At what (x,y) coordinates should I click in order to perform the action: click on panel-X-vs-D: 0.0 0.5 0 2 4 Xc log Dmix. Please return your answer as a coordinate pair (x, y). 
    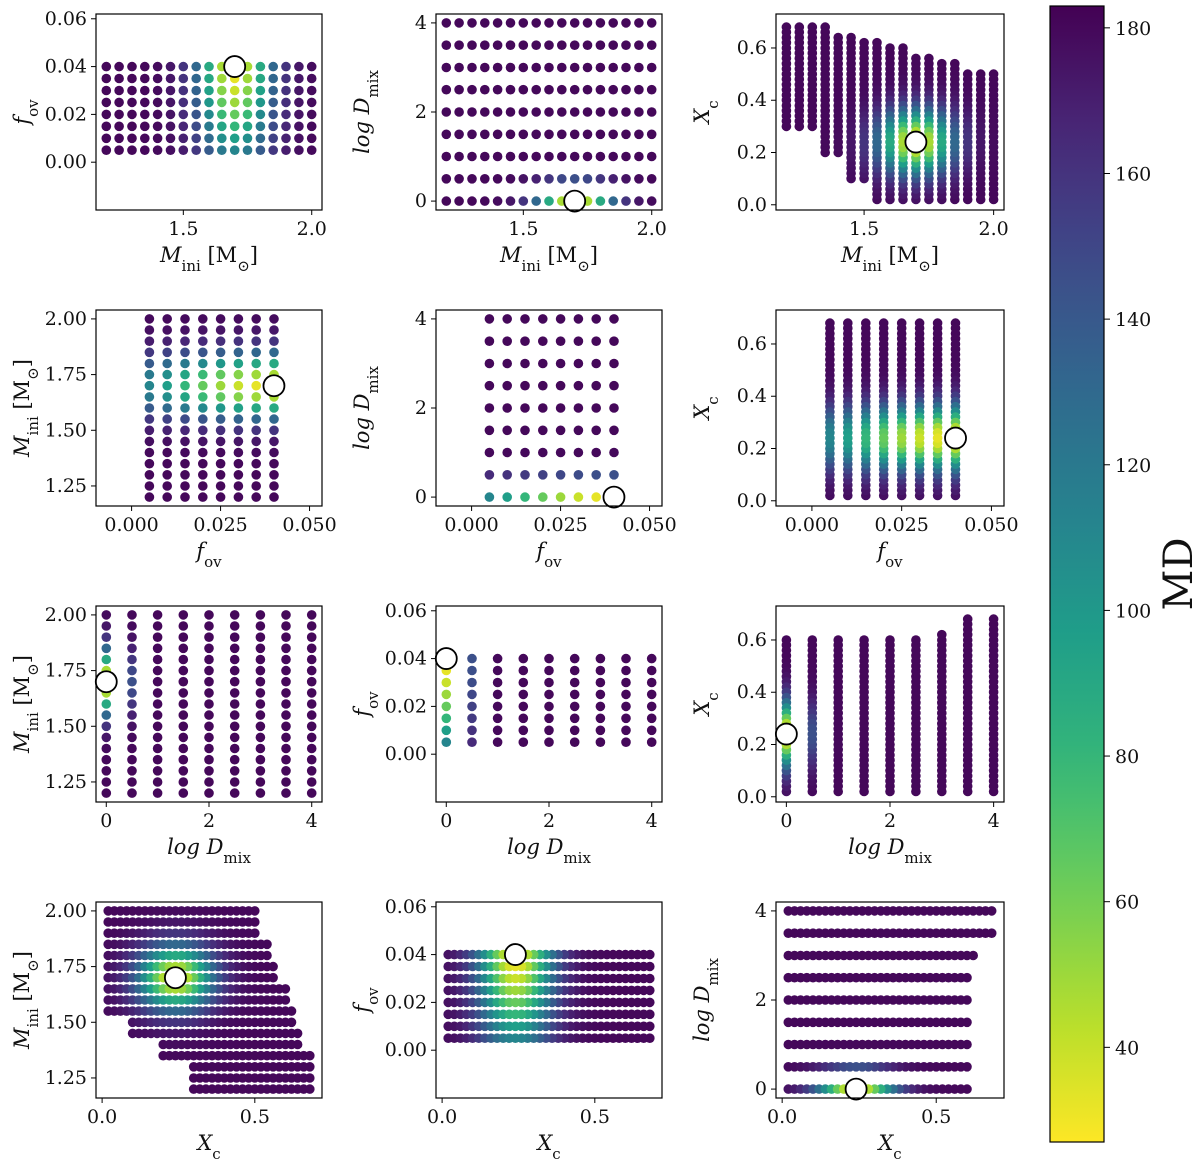
    Looking at the image, I should click on (847, 1031).